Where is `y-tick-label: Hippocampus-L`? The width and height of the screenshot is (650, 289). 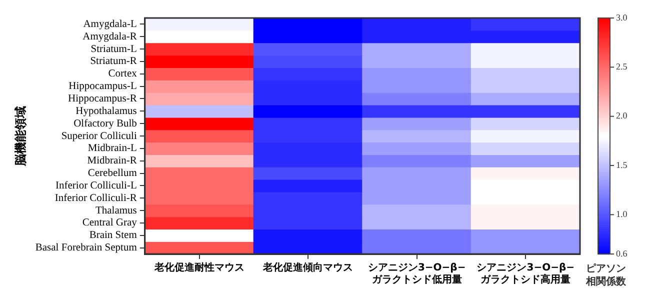 y-tick-label: Hippocampus-L is located at coordinates (102, 86).